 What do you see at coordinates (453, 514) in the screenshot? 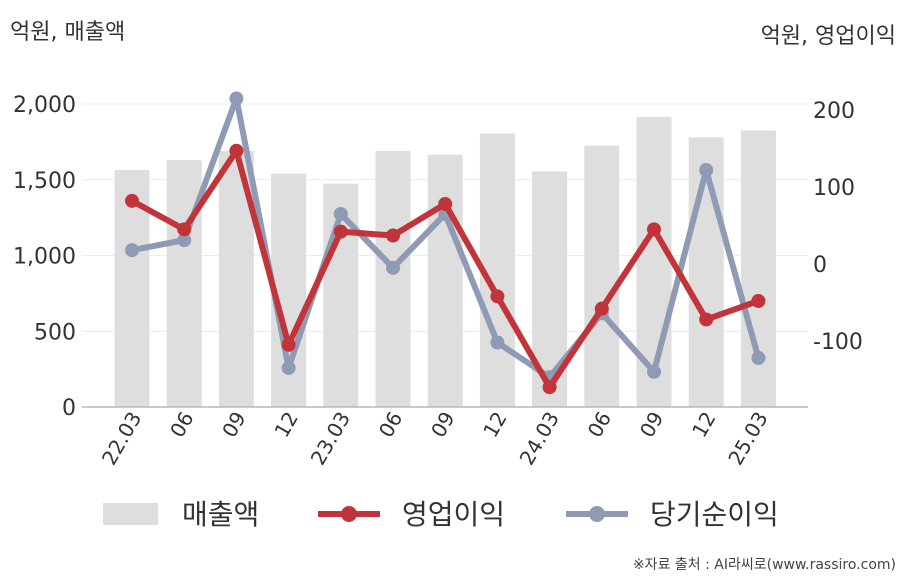
I see `legend-label-operating-profit: 영업이익` at bounding box center [453, 514].